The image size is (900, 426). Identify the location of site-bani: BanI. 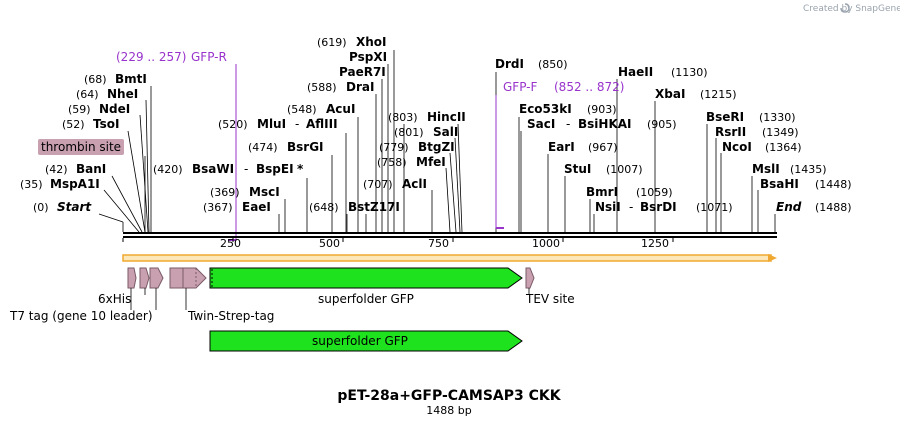
(91, 169).